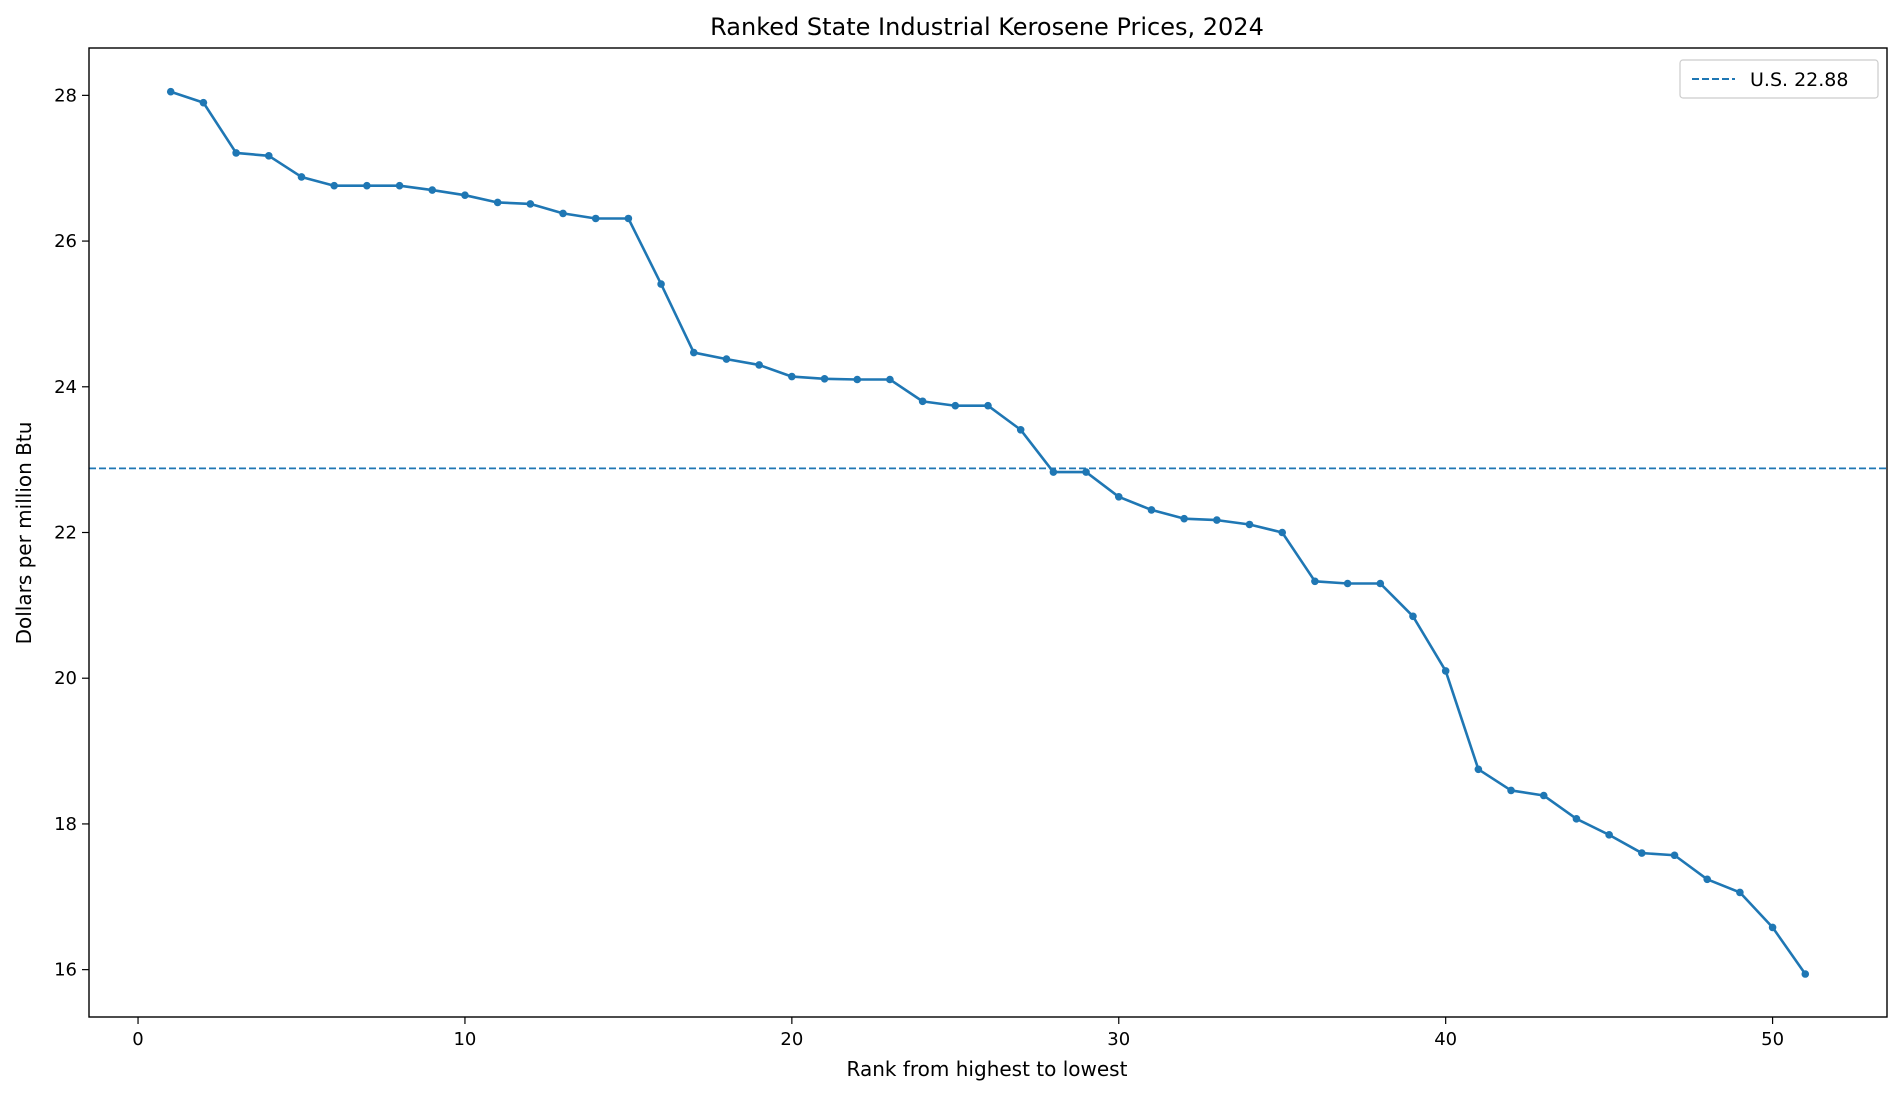  What do you see at coordinates (65, 387) in the screenshot?
I see `y-tick-label: 24` at bounding box center [65, 387].